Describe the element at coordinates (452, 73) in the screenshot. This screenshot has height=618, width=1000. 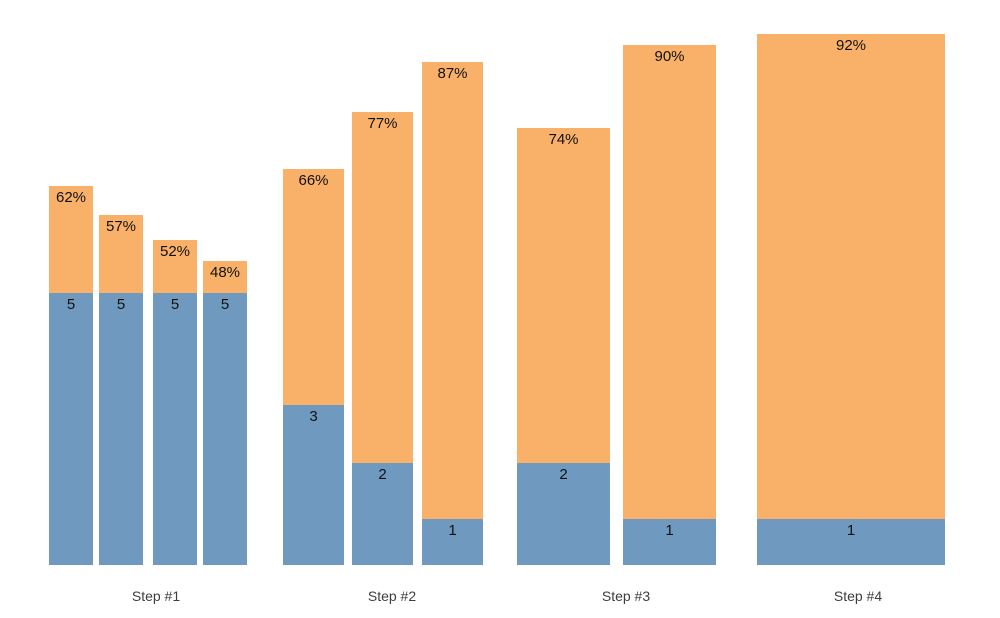
I see `percent-label: 87%` at that location.